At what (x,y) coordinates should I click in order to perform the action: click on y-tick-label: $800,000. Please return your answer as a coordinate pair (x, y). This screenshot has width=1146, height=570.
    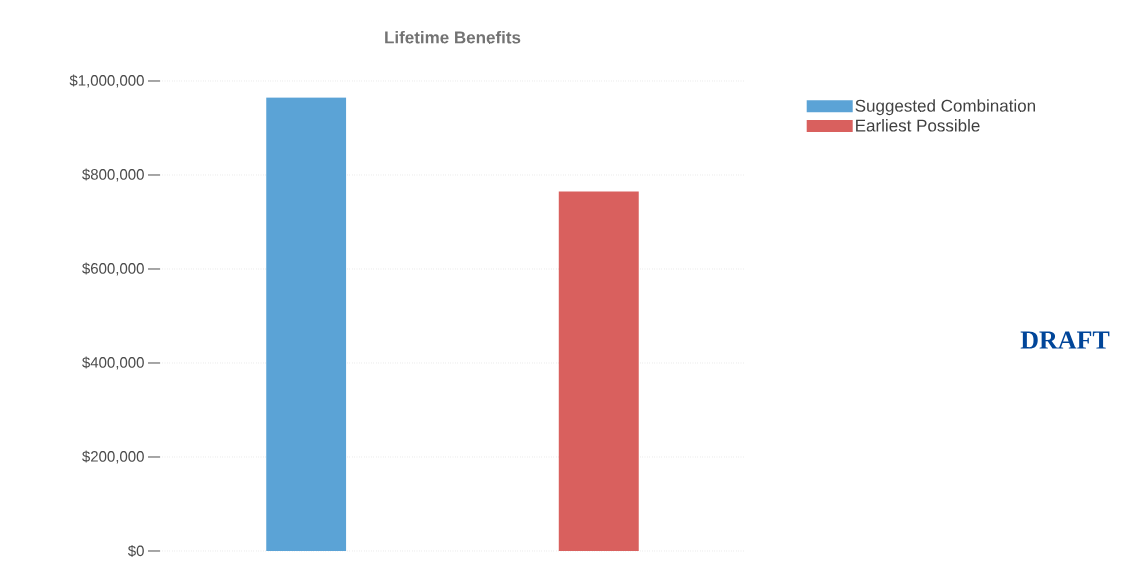
    Looking at the image, I should click on (113, 175).